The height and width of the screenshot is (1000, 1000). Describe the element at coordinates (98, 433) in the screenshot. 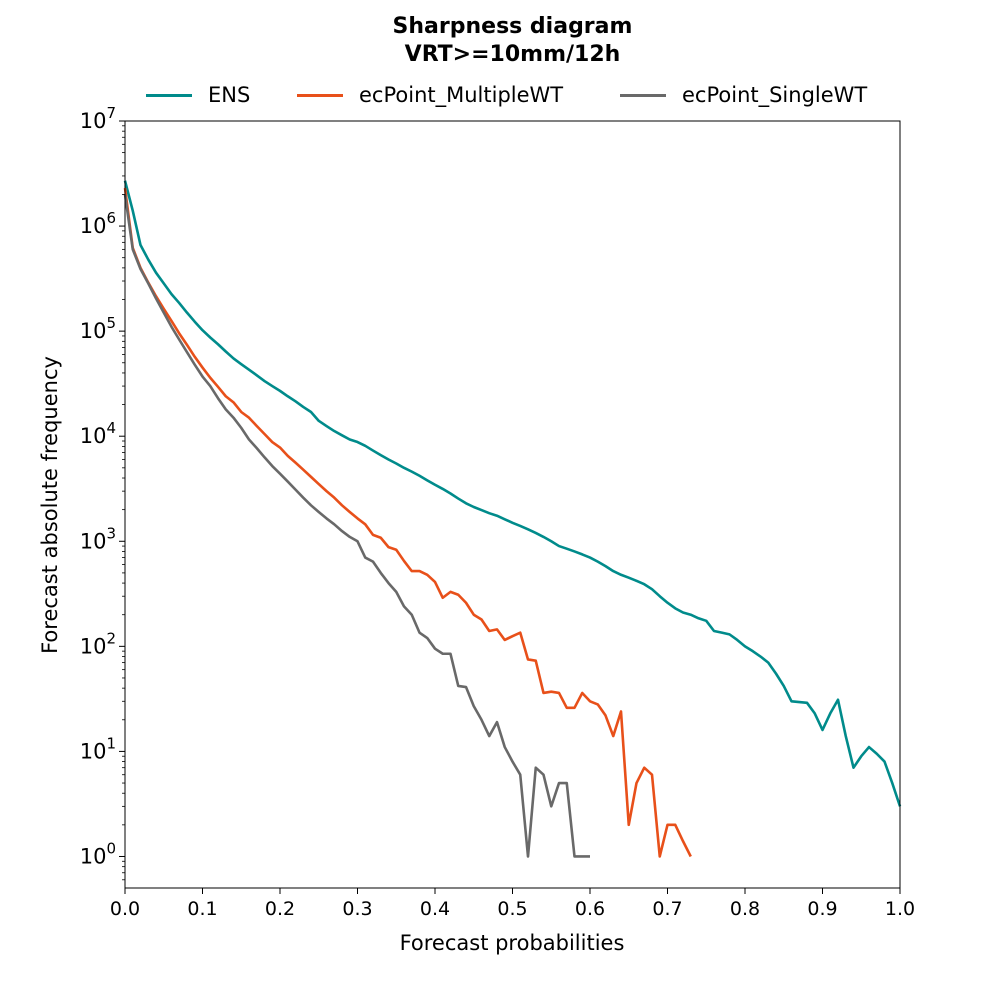

I see `y-tick-label: 10⁴` at that location.